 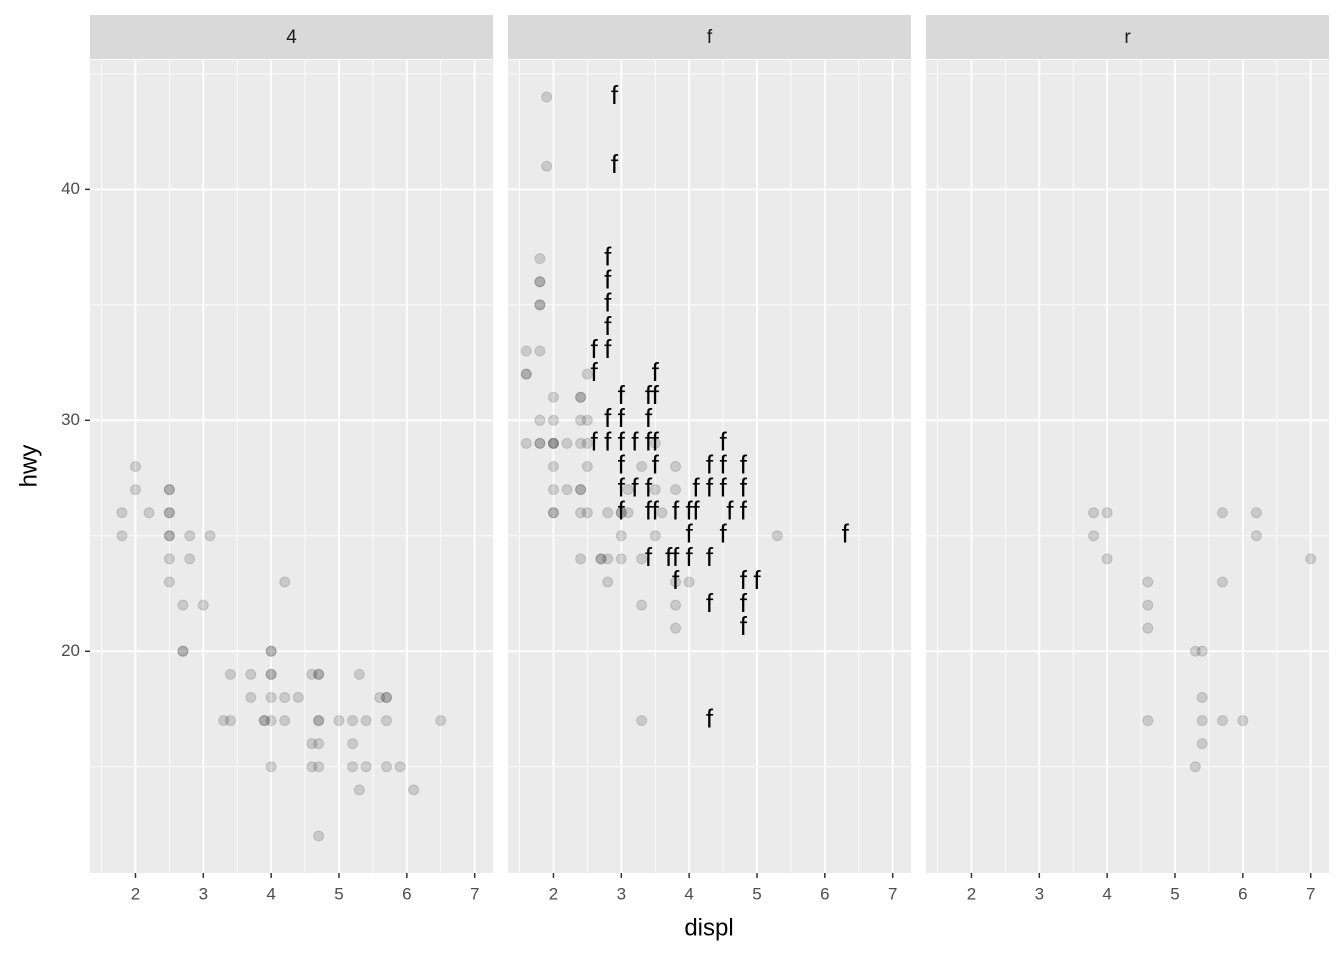 What do you see at coordinates (70, 650) in the screenshot?
I see `y-tick-label: 20` at bounding box center [70, 650].